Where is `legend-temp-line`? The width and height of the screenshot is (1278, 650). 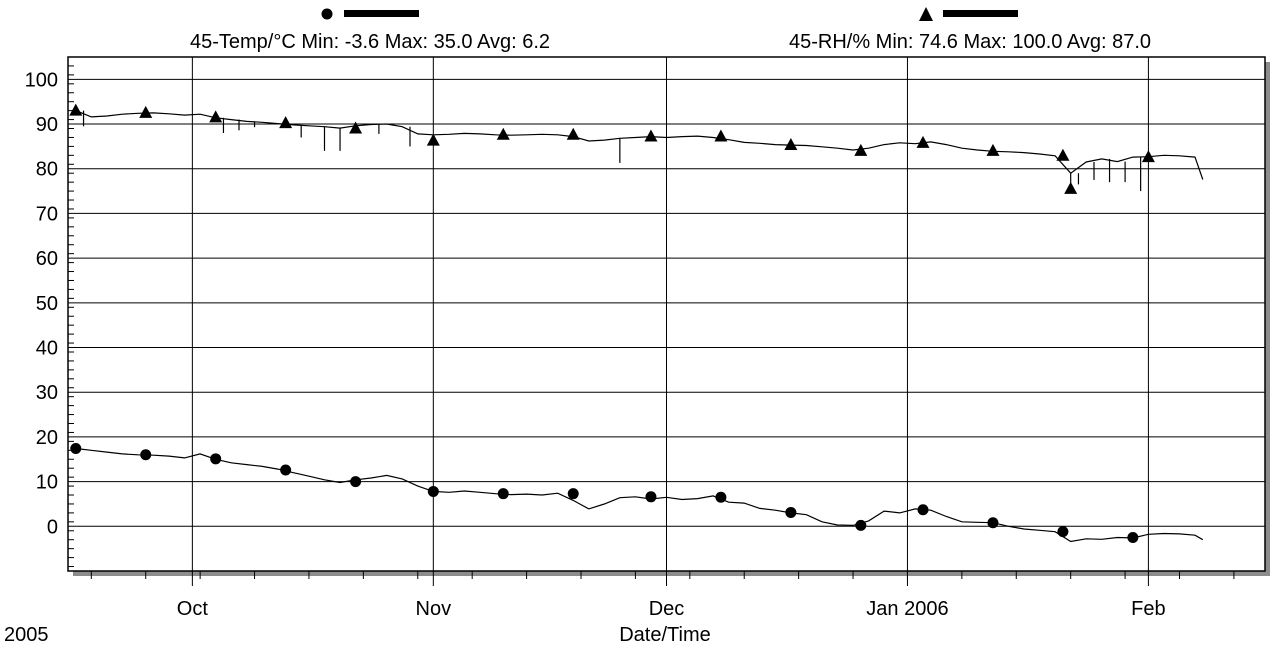
legend-temp-line is located at coordinates (381, 13).